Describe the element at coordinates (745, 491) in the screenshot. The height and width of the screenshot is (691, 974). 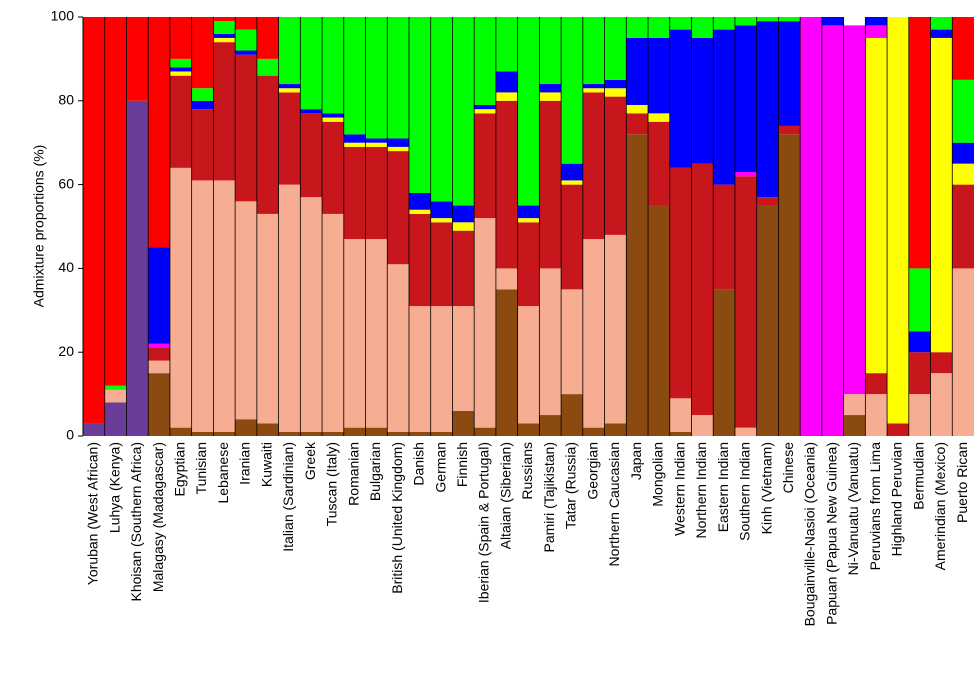
I see `x-tick-label: Southern Indian` at that location.